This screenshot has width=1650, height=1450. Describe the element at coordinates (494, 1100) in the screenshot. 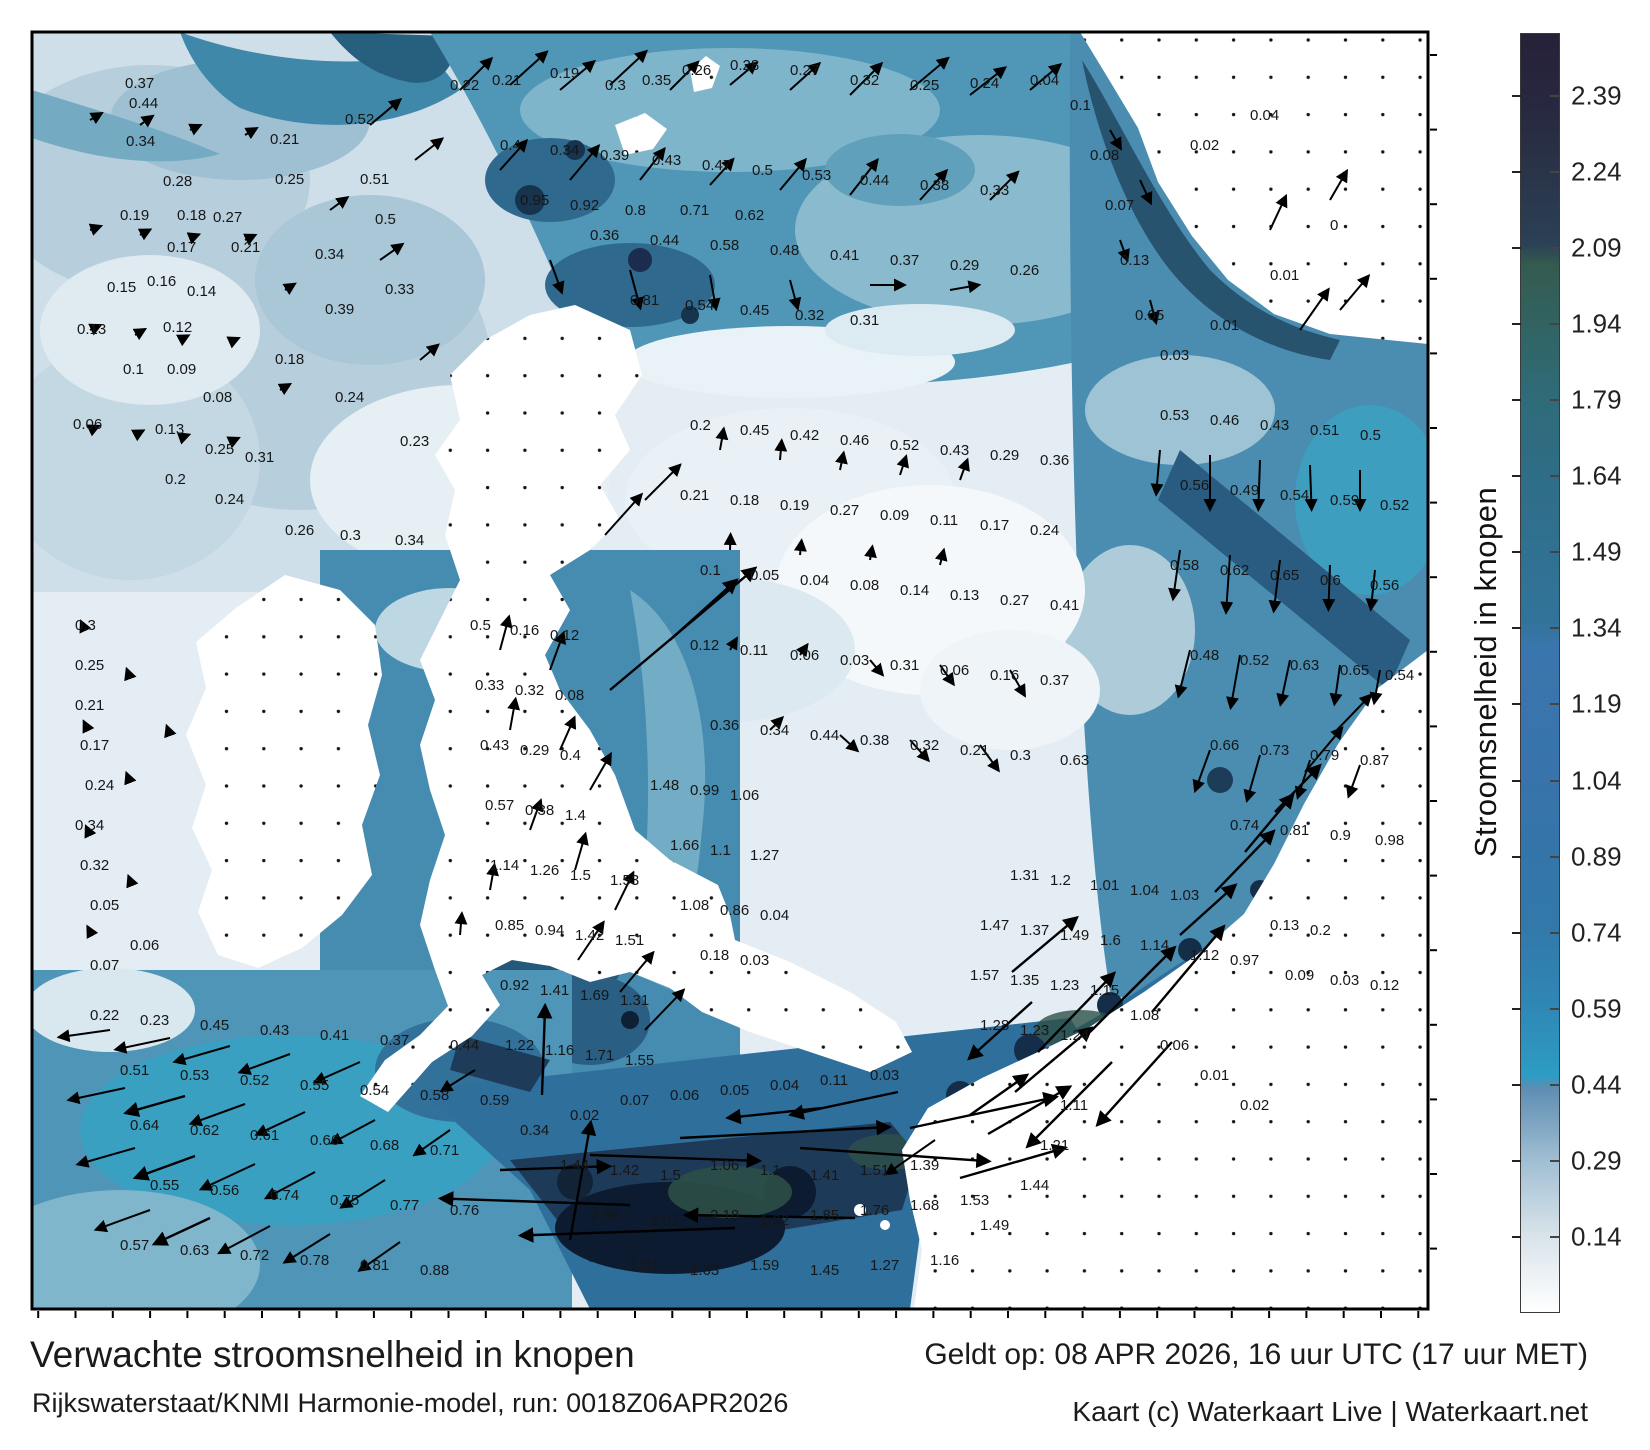

I see `speed-value-label: 0.59` at that location.